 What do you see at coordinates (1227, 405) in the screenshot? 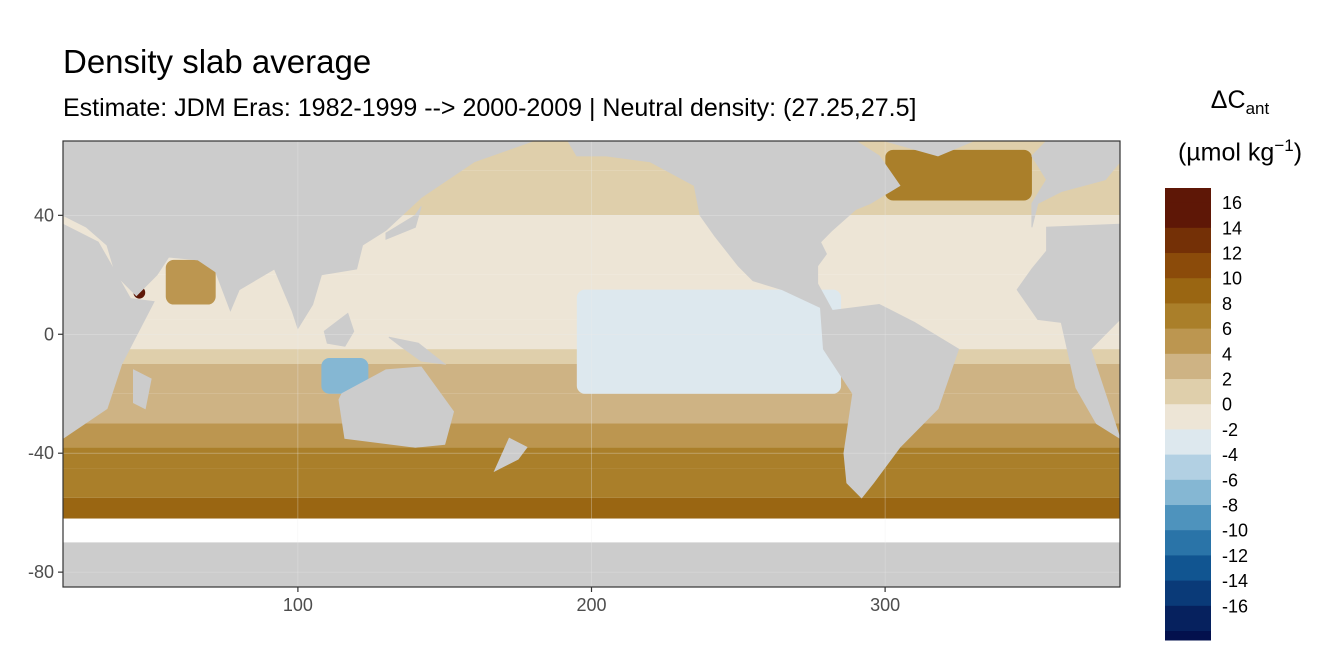
I see `legend-label: 0` at bounding box center [1227, 405].